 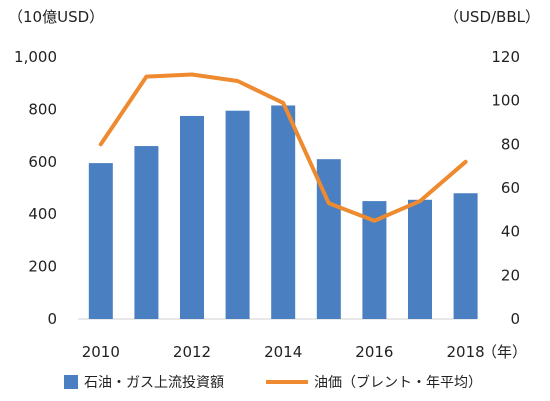 What do you see at coordinates (154, 383) in the screenshot?
I see `legend-bar-label: 石油・ガス上流投資額` at bounding box center [154, 383].